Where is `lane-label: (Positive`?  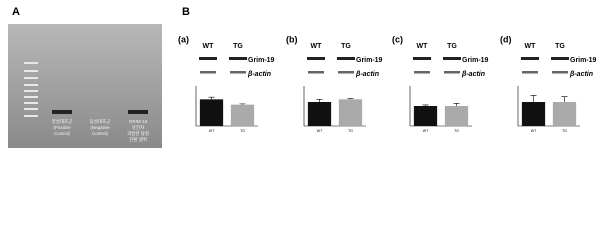 lane-label: (Positive is located at coordinates (62, 127).